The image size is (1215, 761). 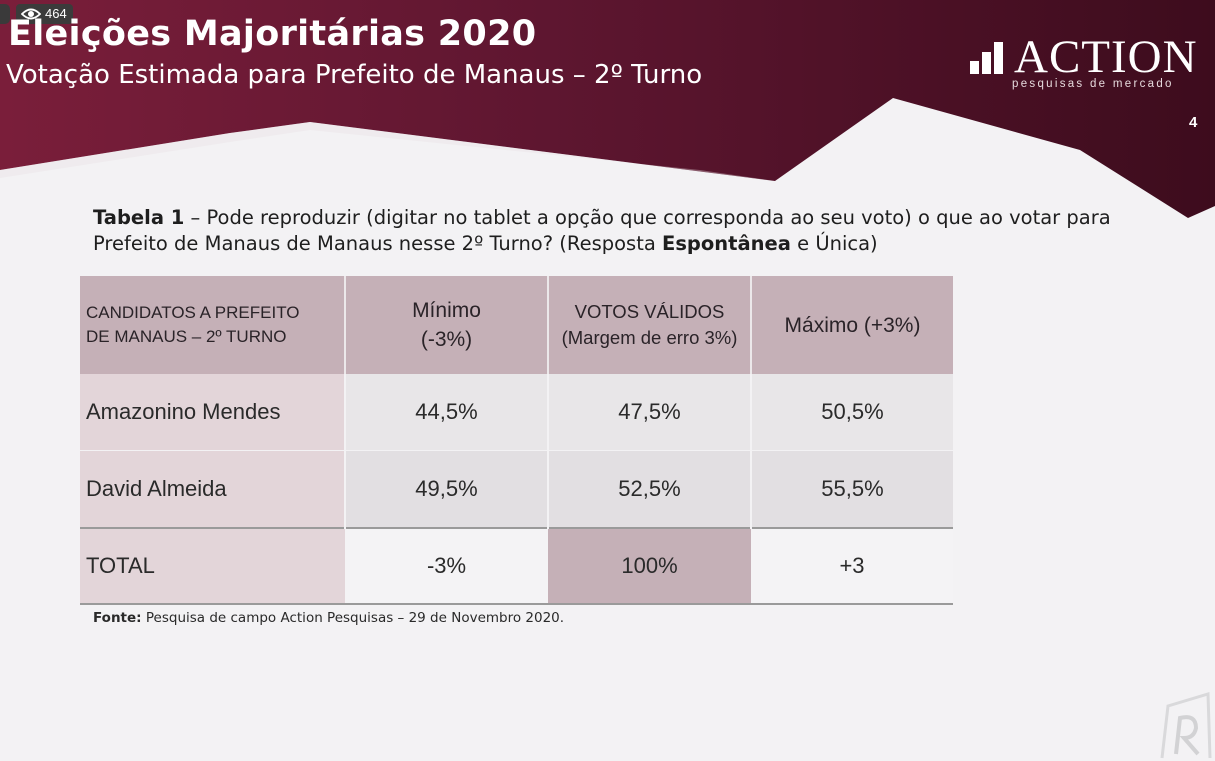 I want to click on cell-maximum: 55,5%, so click(x=851, y=489).